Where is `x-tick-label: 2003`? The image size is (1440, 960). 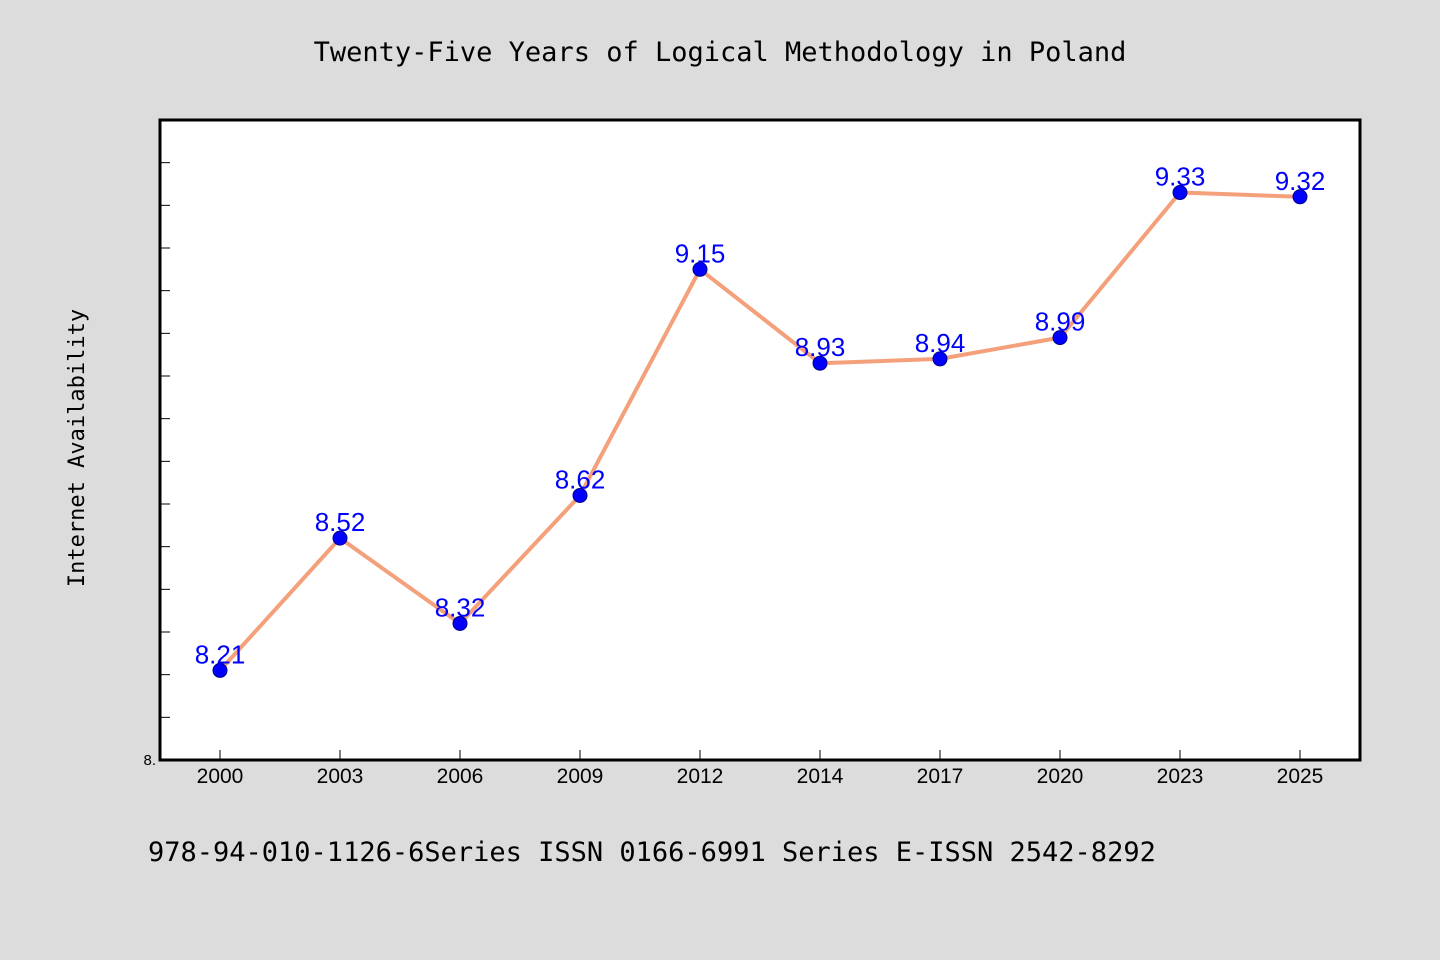
x-tick-label: 2003 is located at coordinates (340, 776).